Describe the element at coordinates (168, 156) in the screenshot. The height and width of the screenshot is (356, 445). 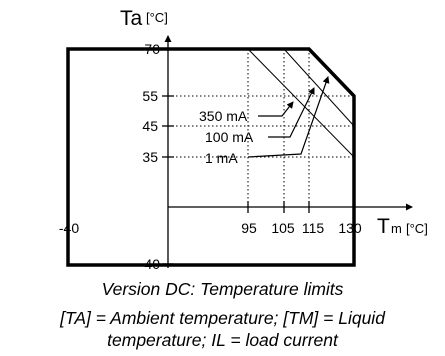
I see `y-ticks` at that location.